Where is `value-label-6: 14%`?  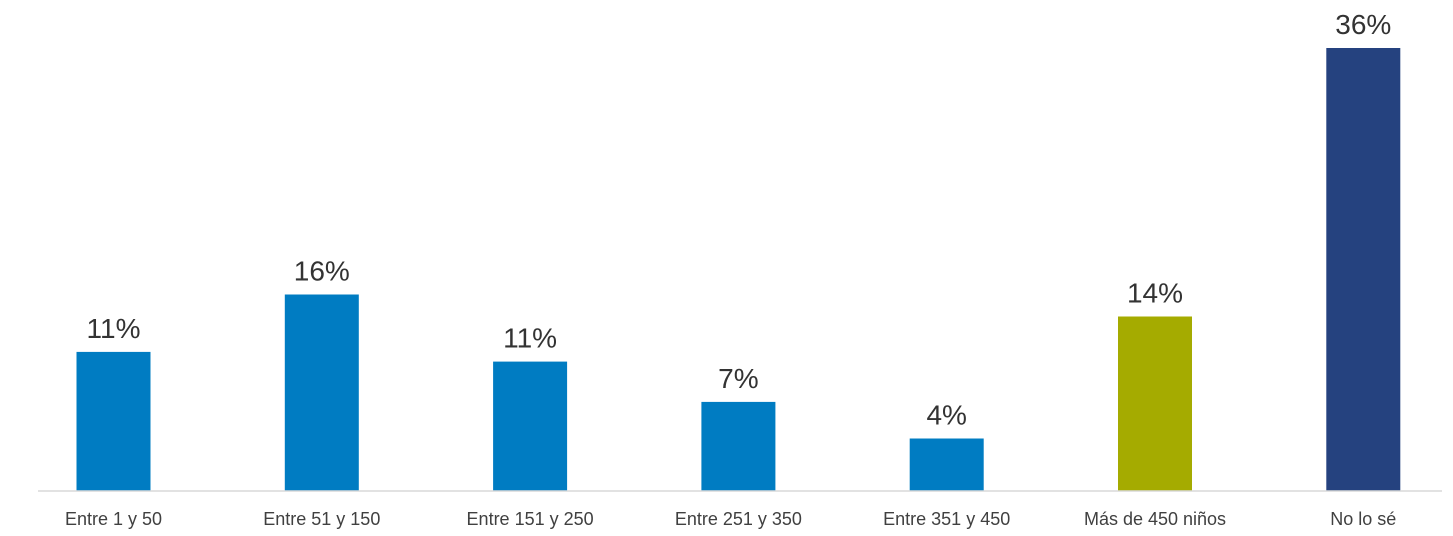 value-label-6: 14% is located at coordinates (1155, 293).